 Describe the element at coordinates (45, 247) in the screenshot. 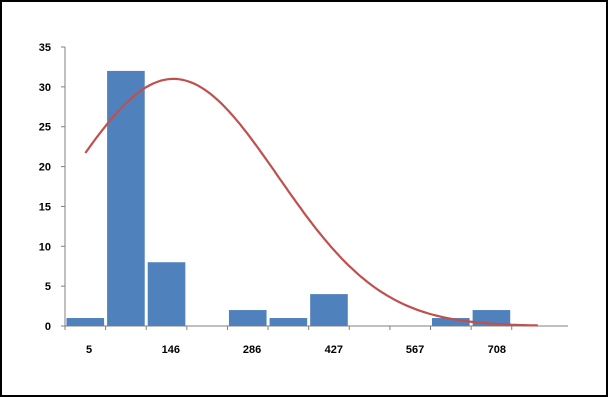

I see `y-tick-label: 10` at that location.